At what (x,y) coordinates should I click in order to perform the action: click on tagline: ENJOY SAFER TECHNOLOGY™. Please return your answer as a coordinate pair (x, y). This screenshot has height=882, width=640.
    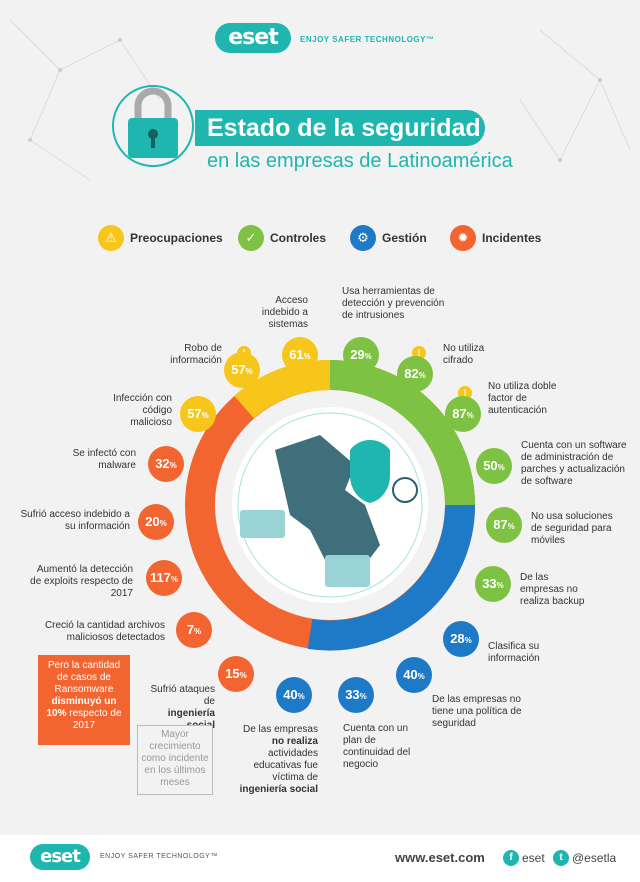
    Looking at the image, I should click on (367, 39).